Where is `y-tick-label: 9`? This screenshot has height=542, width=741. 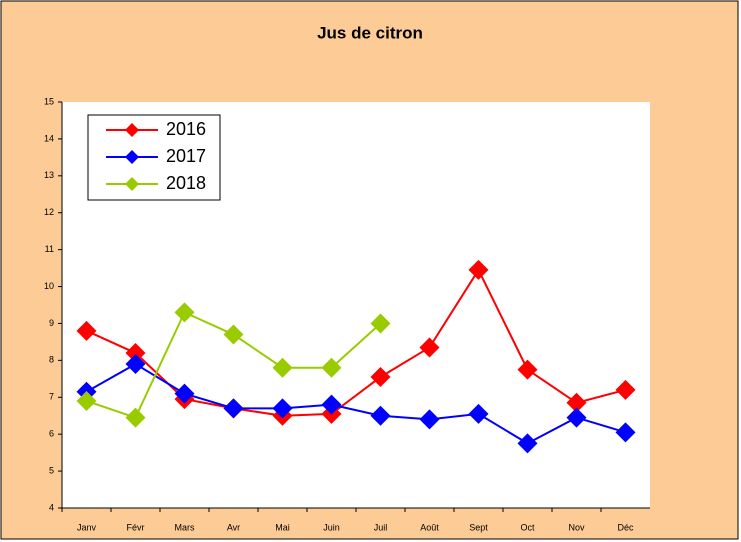 y-tick-label: 9 is located at coordinates (51, 323).